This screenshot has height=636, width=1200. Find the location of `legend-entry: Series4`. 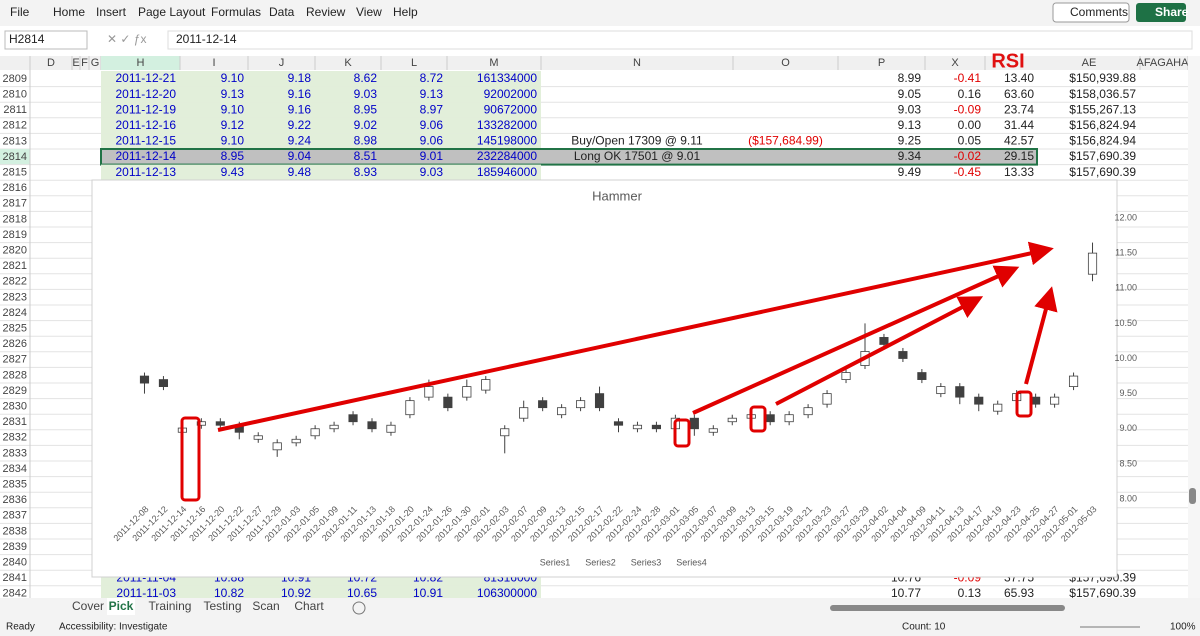

legend-entry: Series4 is located at coordinates (691, 562).